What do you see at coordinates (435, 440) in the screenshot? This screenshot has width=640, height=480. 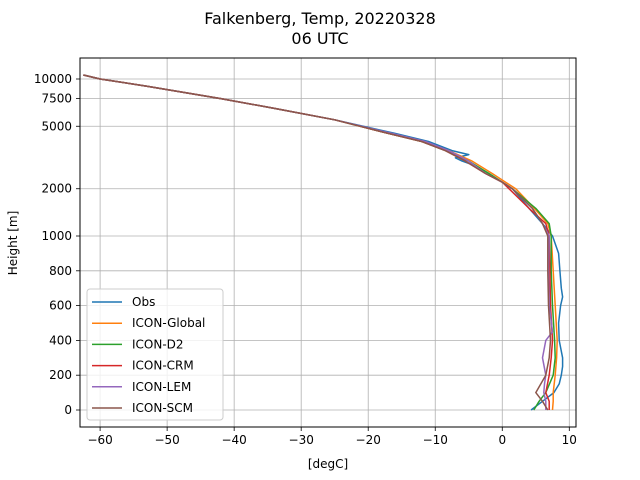 I see `x-tick-label: −10` at bounding box center [435, 440].